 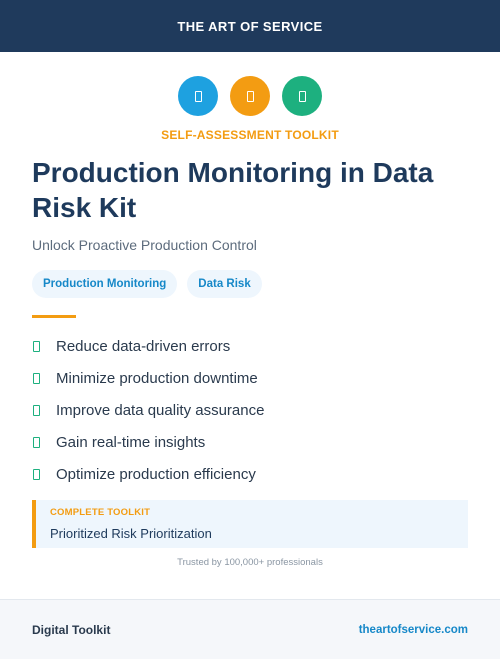 I want to click on list-item: Minimize production downtime, so click(x=148, y=378).